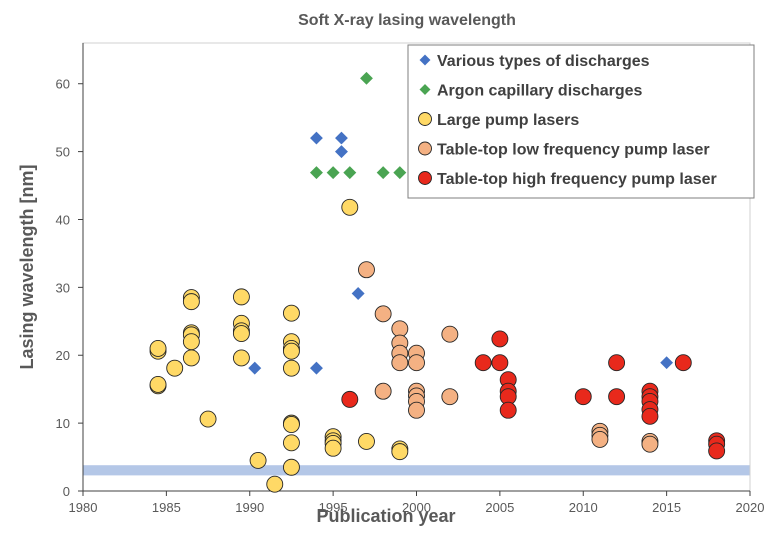 The image size is (772, 560). I want to click on x-tick-label: 2005, so click(499, 507).